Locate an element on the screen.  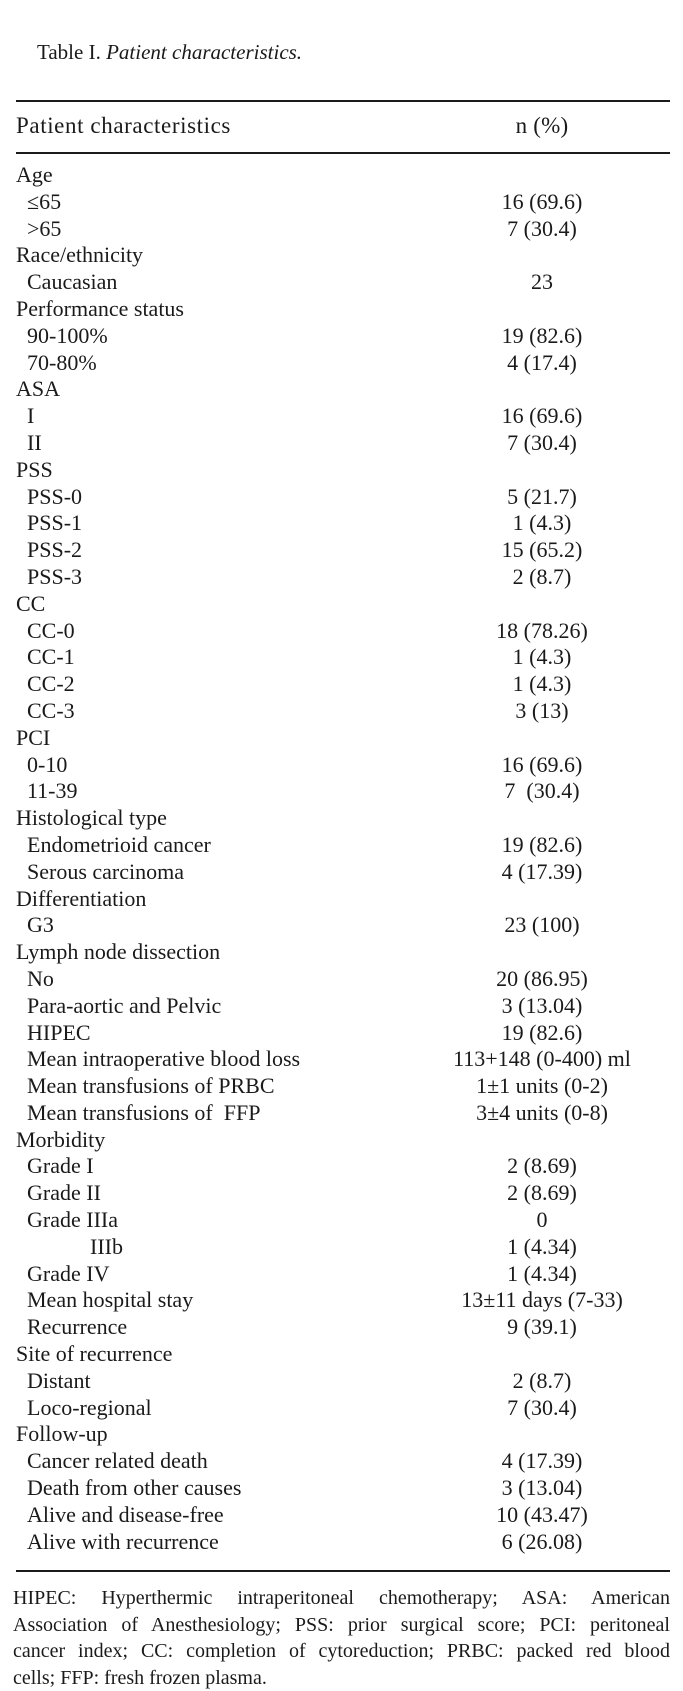
row-label: 11-39 is located at coordinates (52, 791).